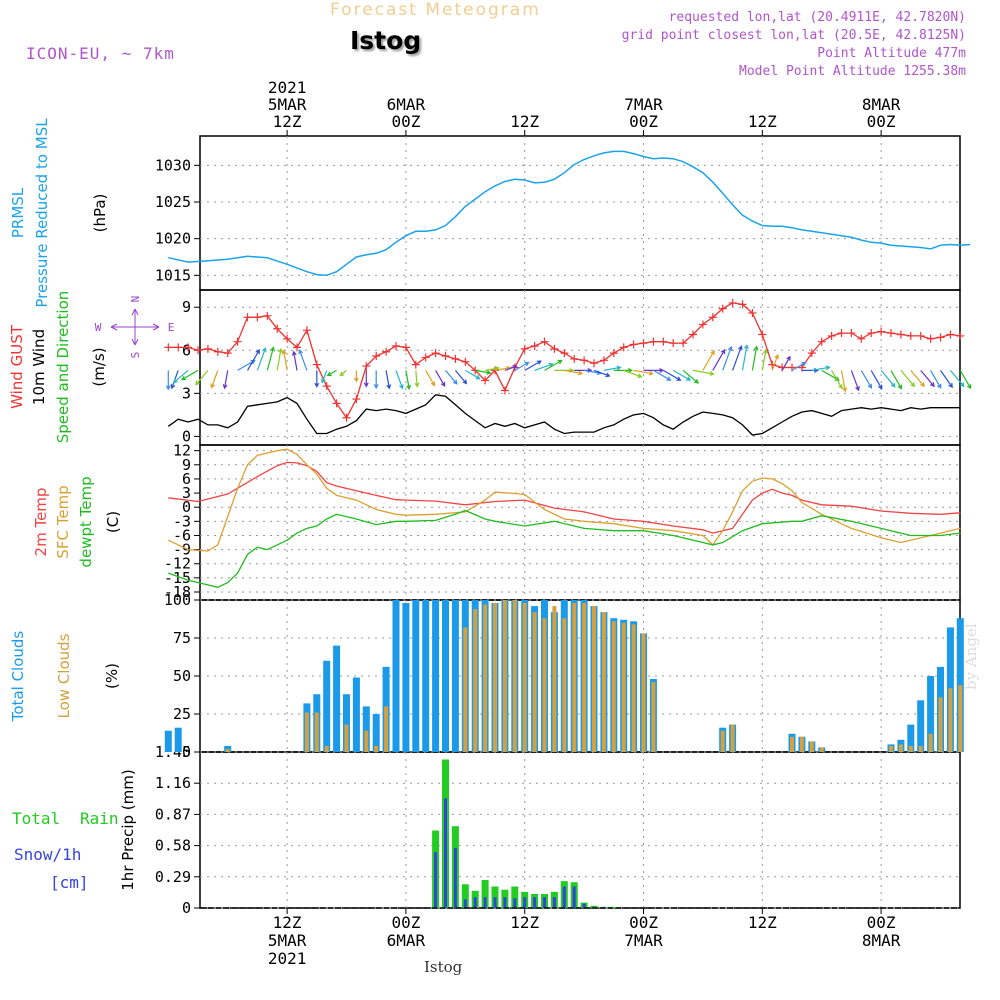  Describe the element at coordinates (173, 846) in the screenshot. I see `precip-y-tick-label: 0.58` at that location.